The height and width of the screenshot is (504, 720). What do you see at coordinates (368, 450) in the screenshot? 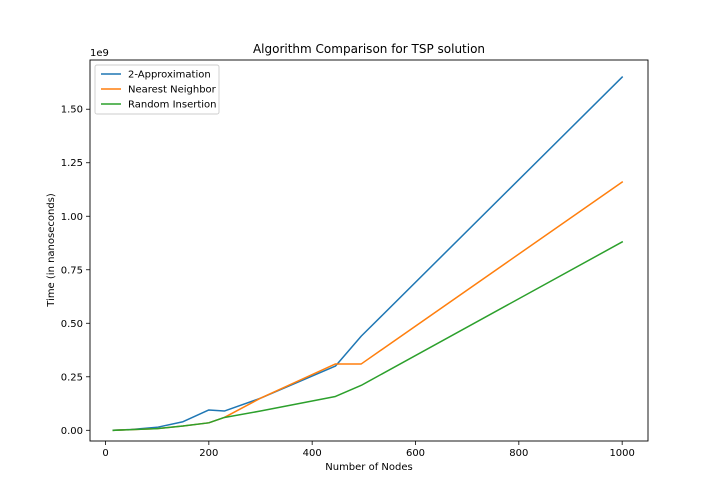
I see `x-axis: 0 200 400 600 800 1000` at bounding box center [368, 450].